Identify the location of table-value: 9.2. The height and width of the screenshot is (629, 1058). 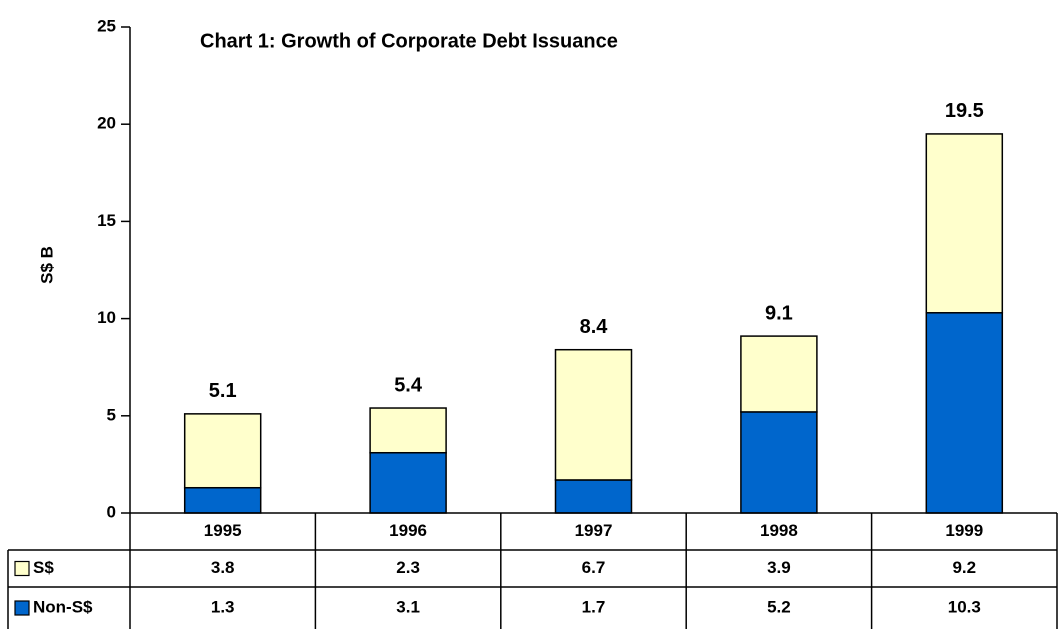
(964, 567).